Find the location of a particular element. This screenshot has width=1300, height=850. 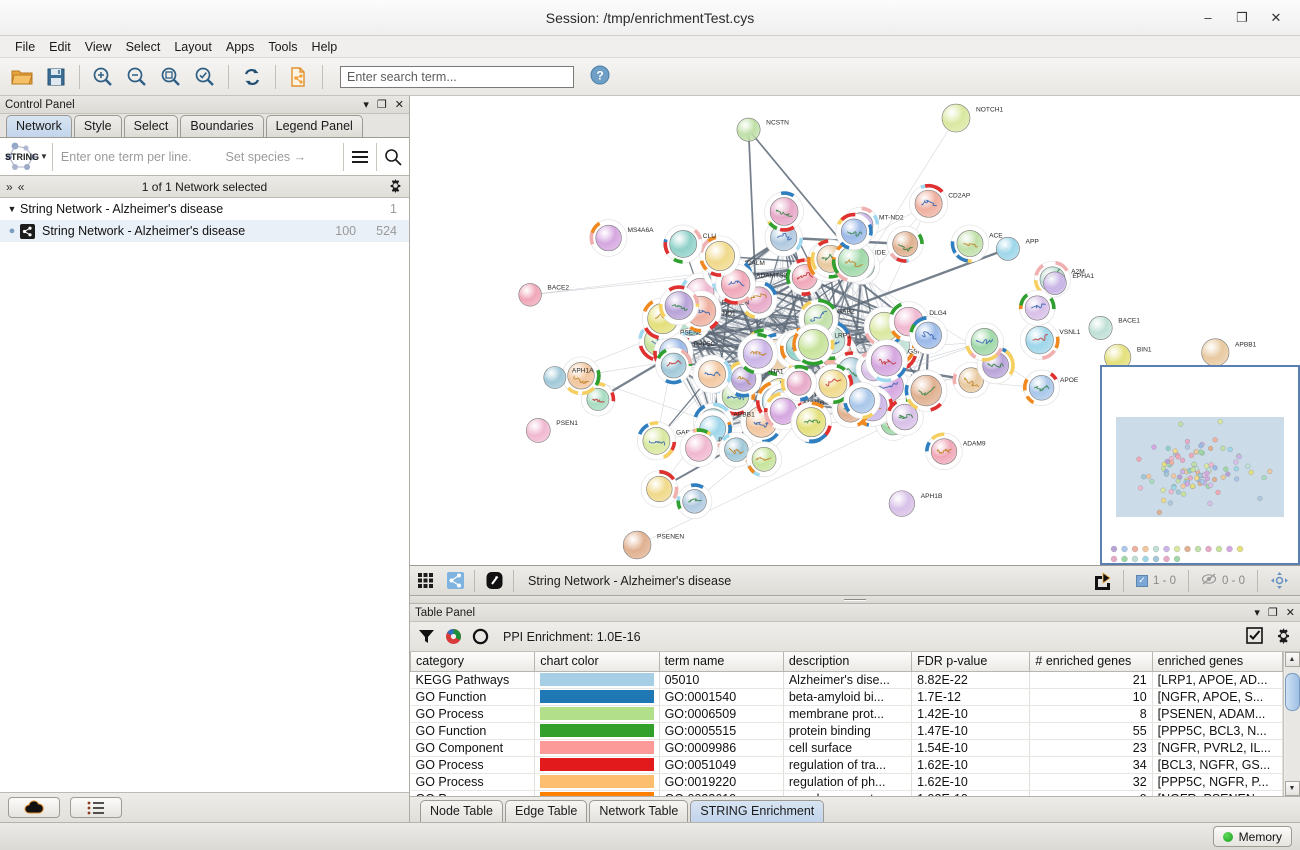

memory-button: Memory is located at coordinates (1252, 836).